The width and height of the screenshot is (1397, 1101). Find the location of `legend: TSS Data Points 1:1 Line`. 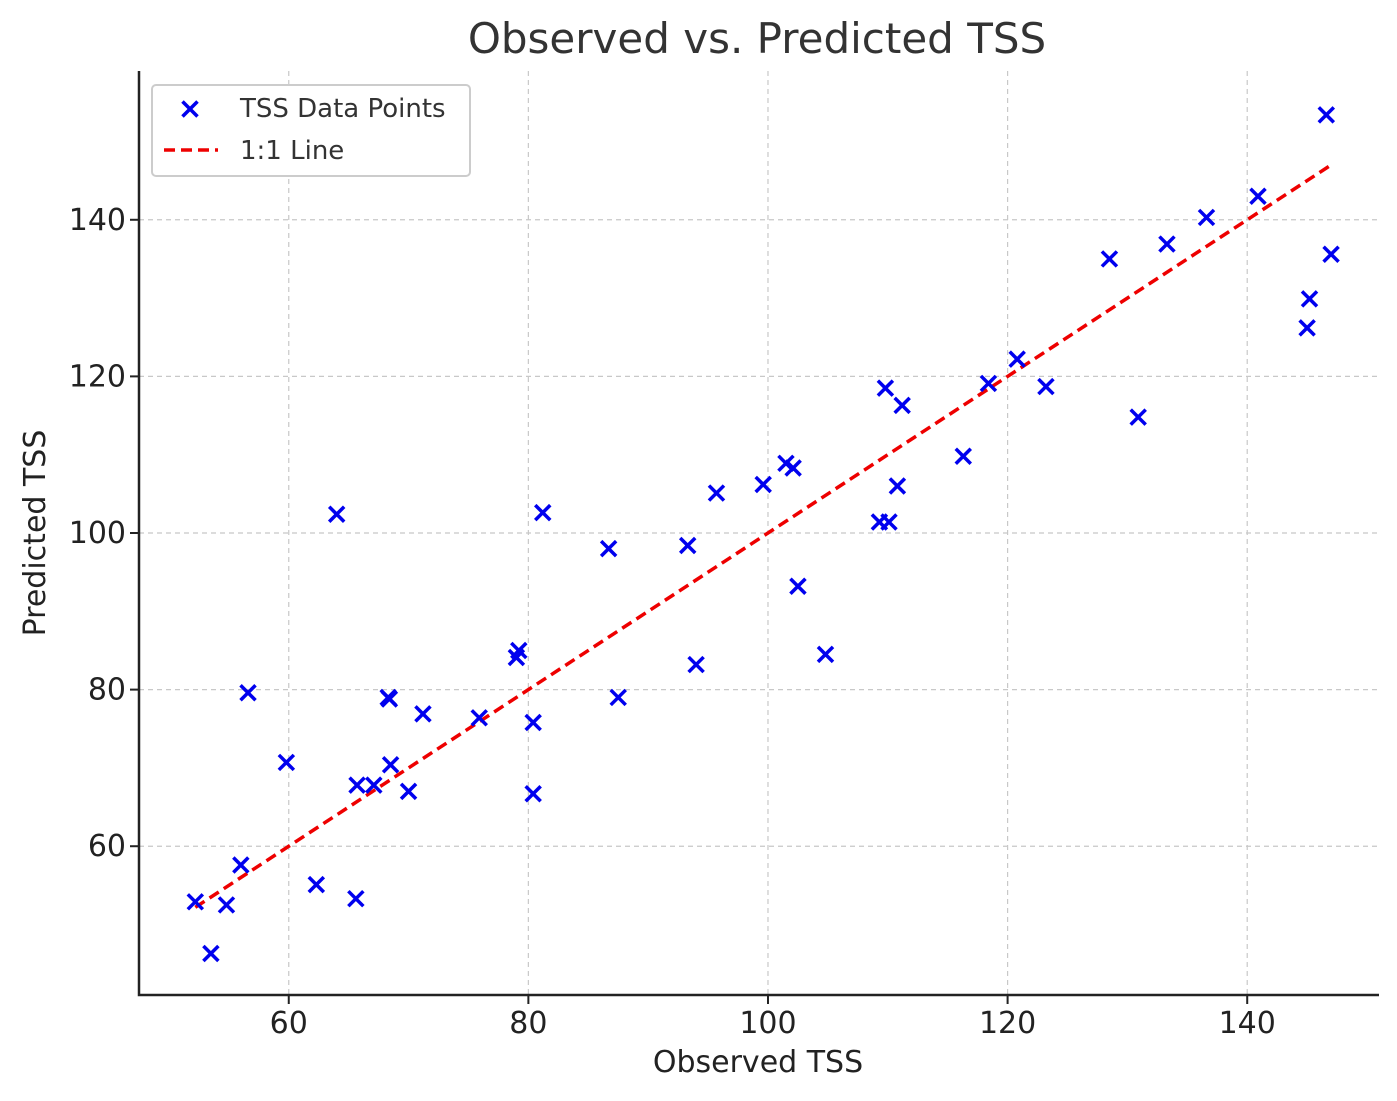

legend: TSS Data Points 1:1 Line is located at coordinates (311, 130).